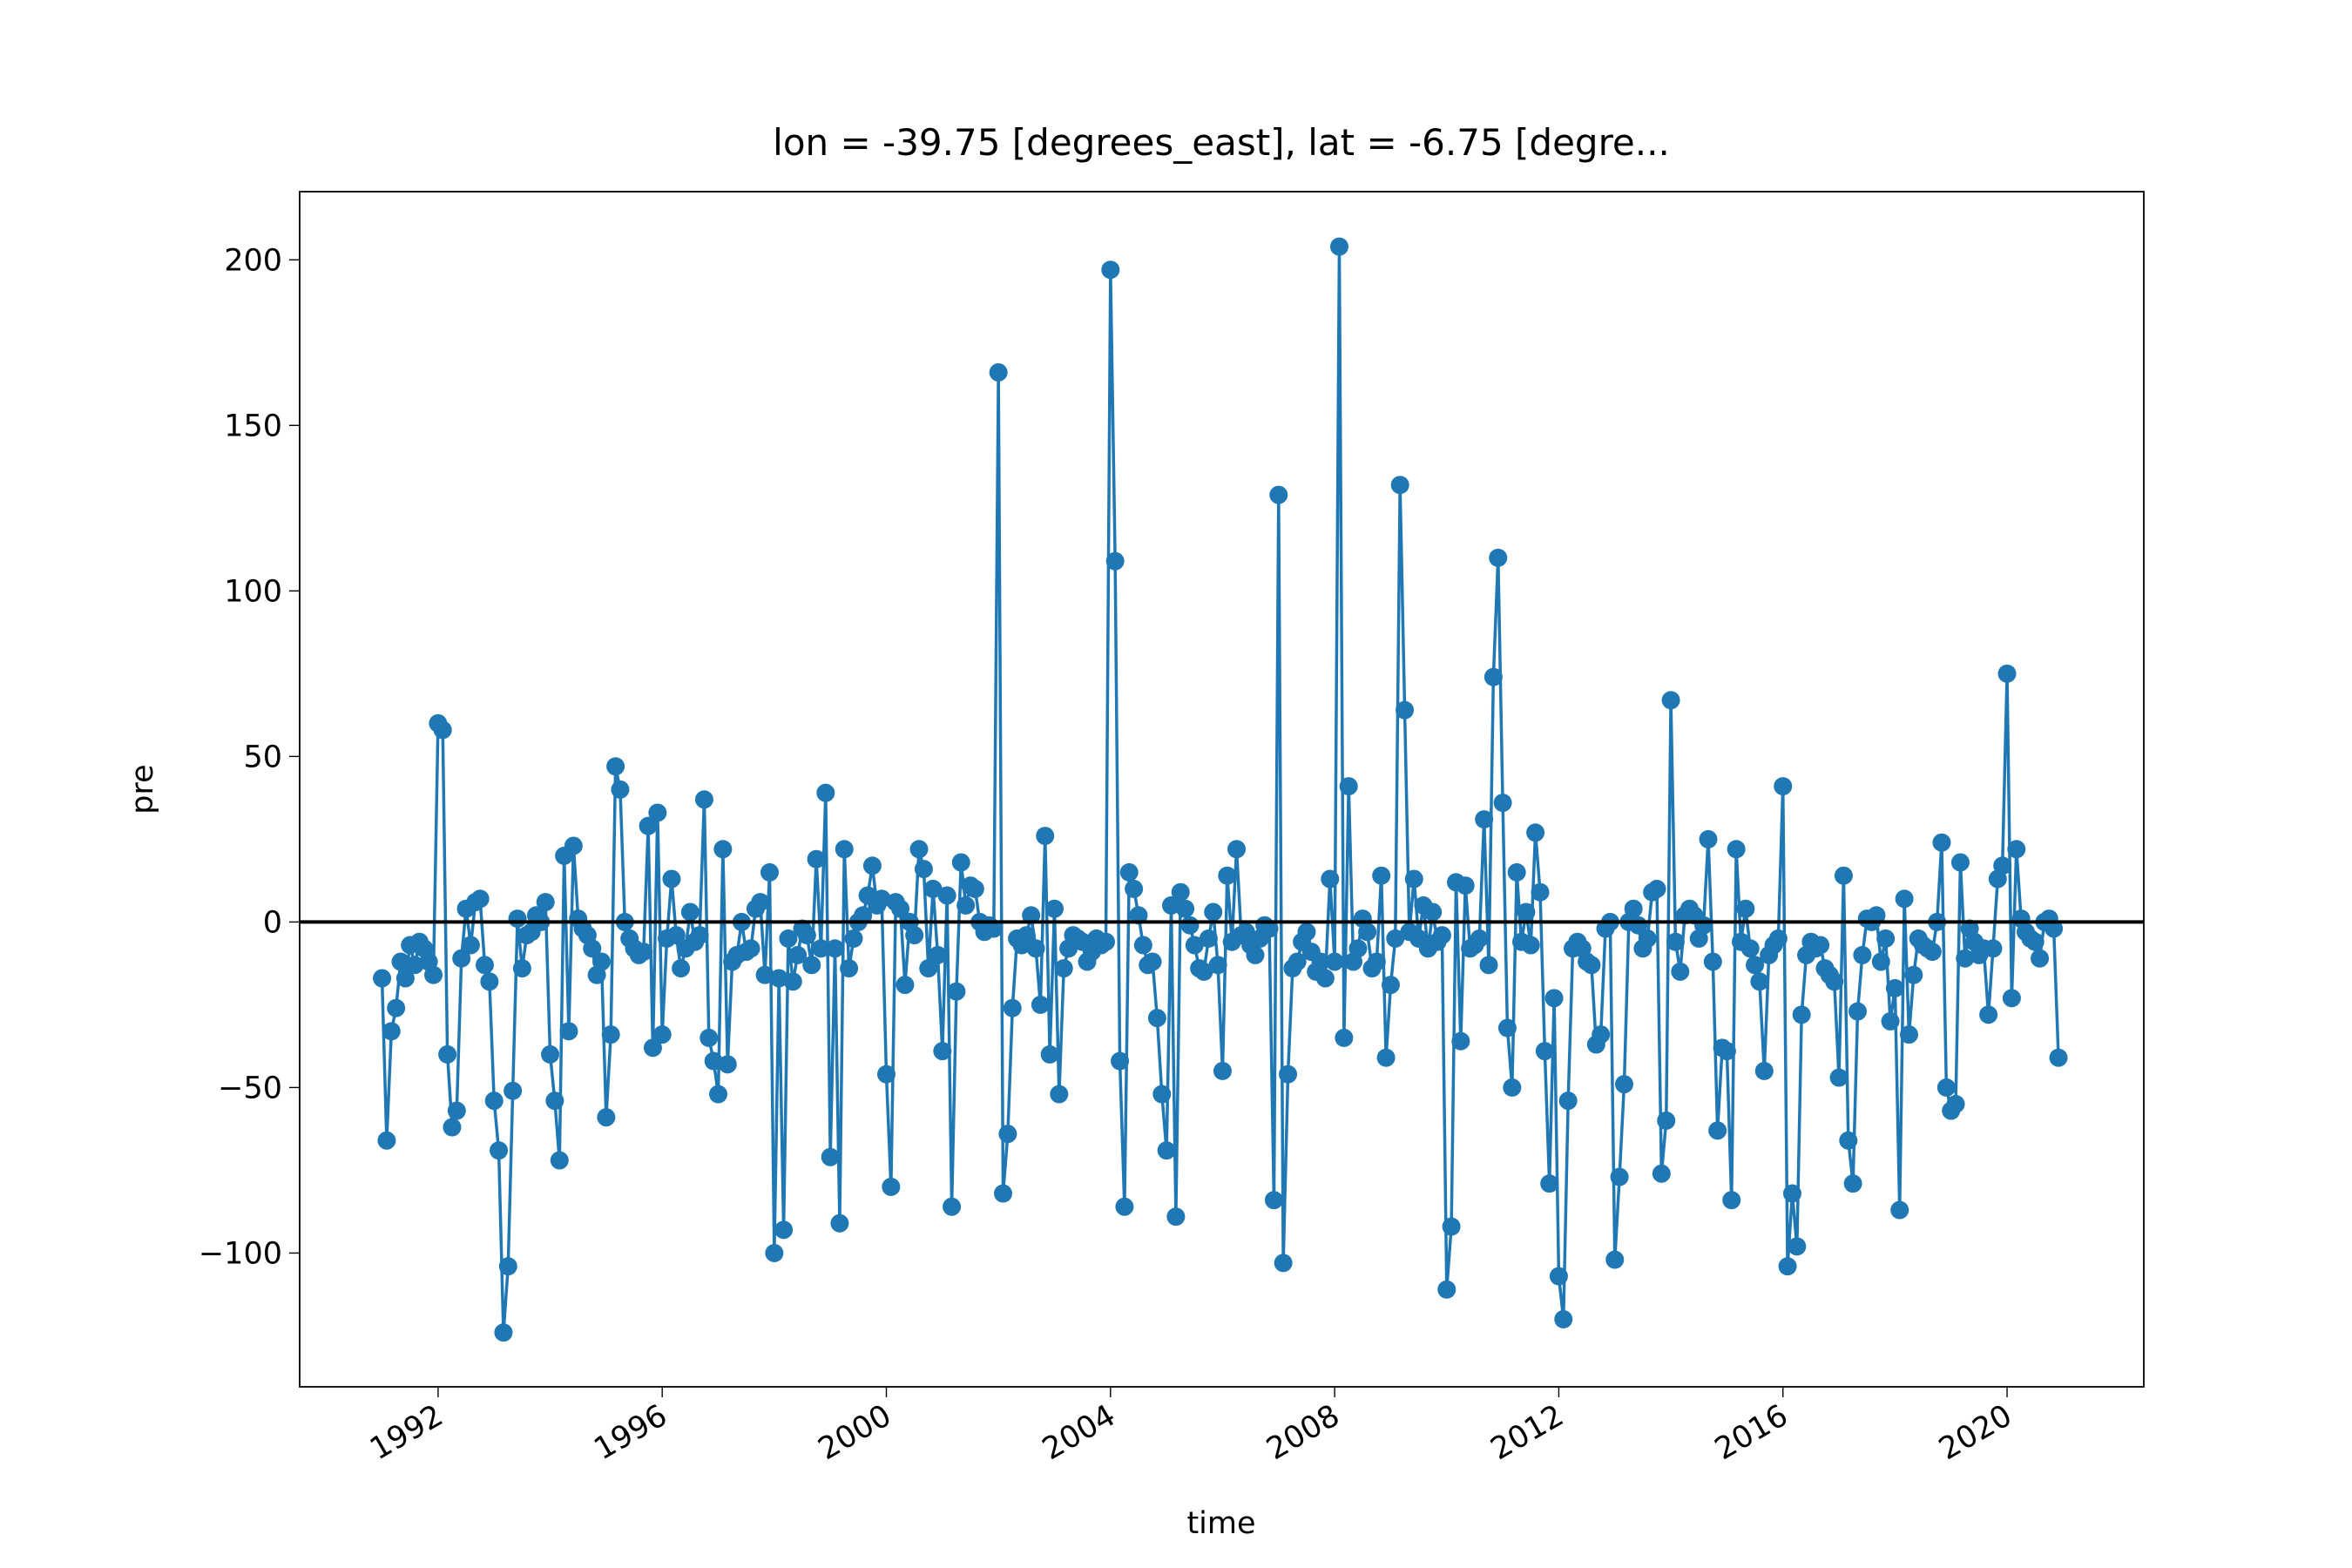 Image resolution: width=2352 pixels, height=1568 pixels. What do you see at coordinates (240, 1253) in the screenshot?
I see `y-tick-label: −100` at bounding box center [240, 1253].